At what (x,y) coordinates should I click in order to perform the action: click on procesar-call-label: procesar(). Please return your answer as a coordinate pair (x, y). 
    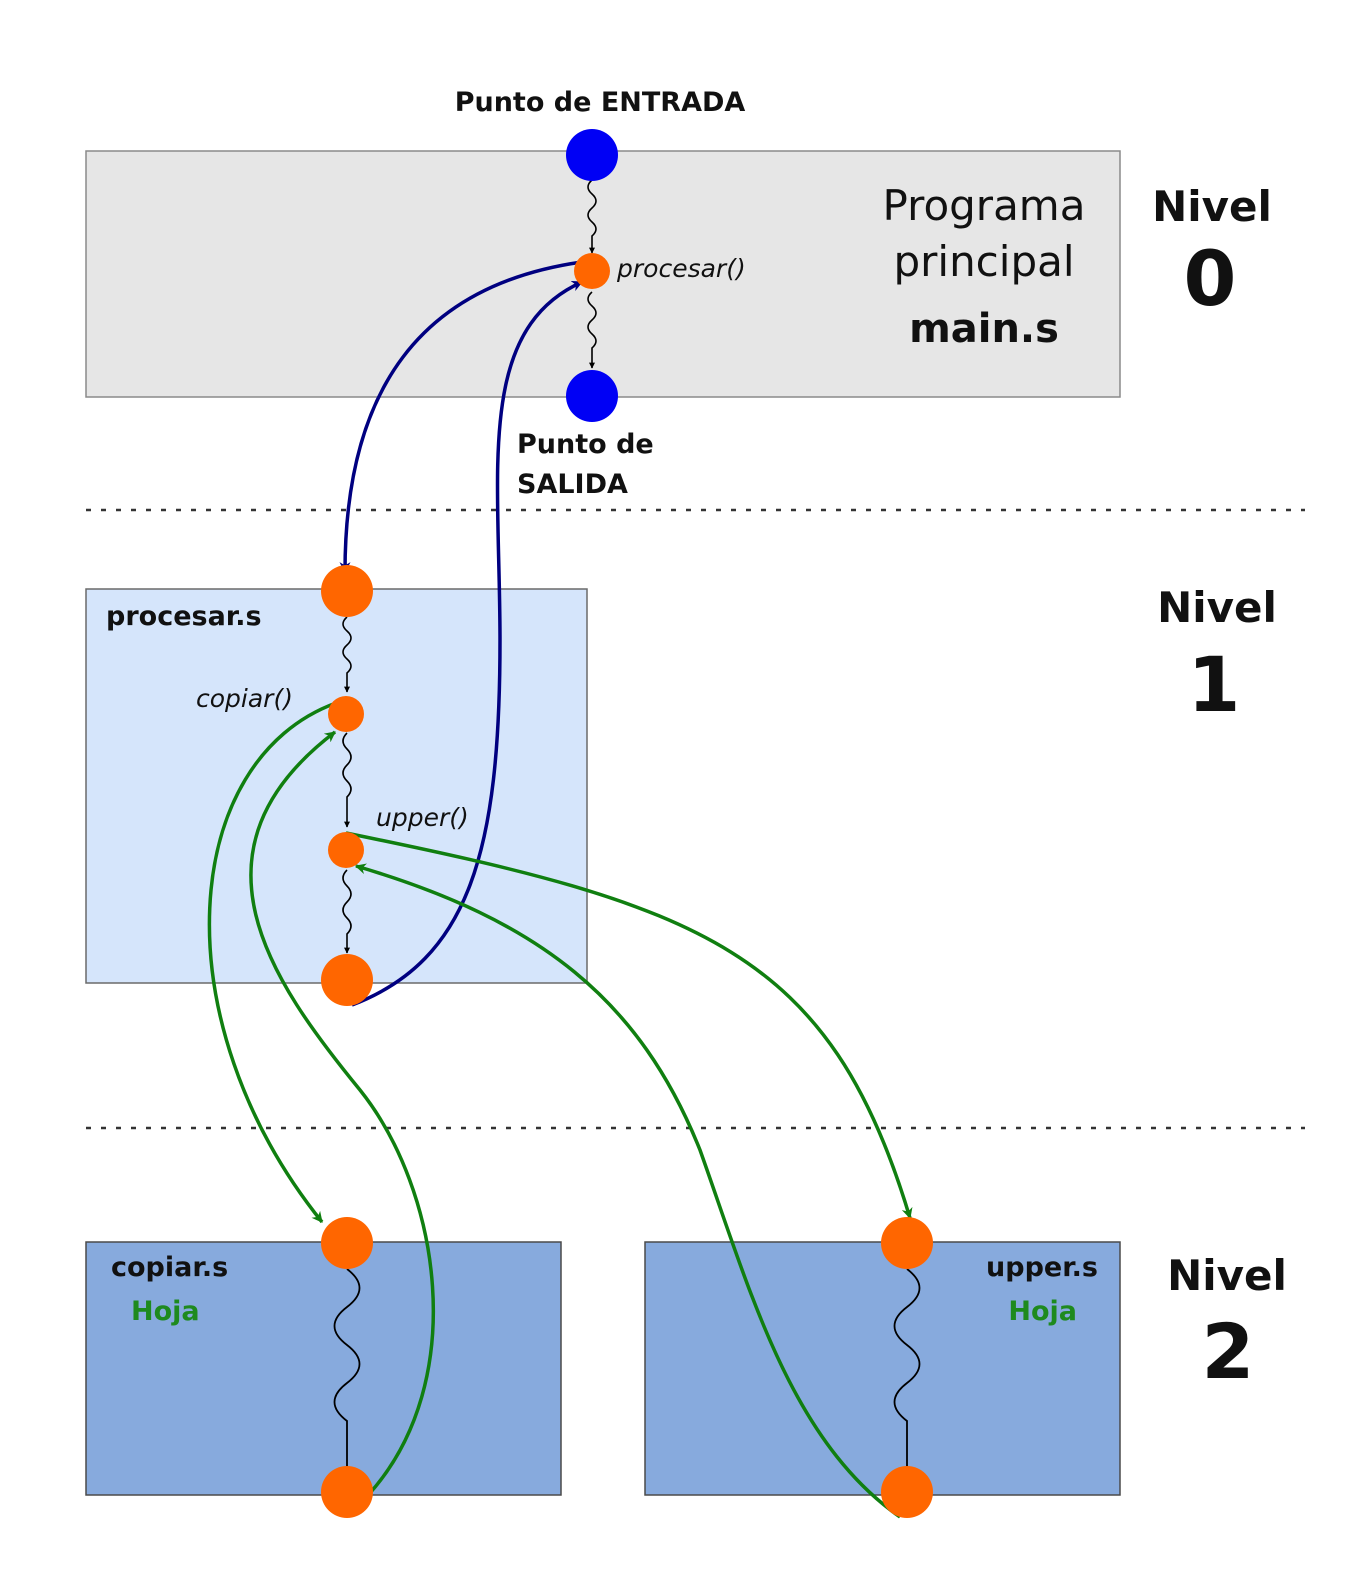
    Looking at the image, I should click on (681, 268).